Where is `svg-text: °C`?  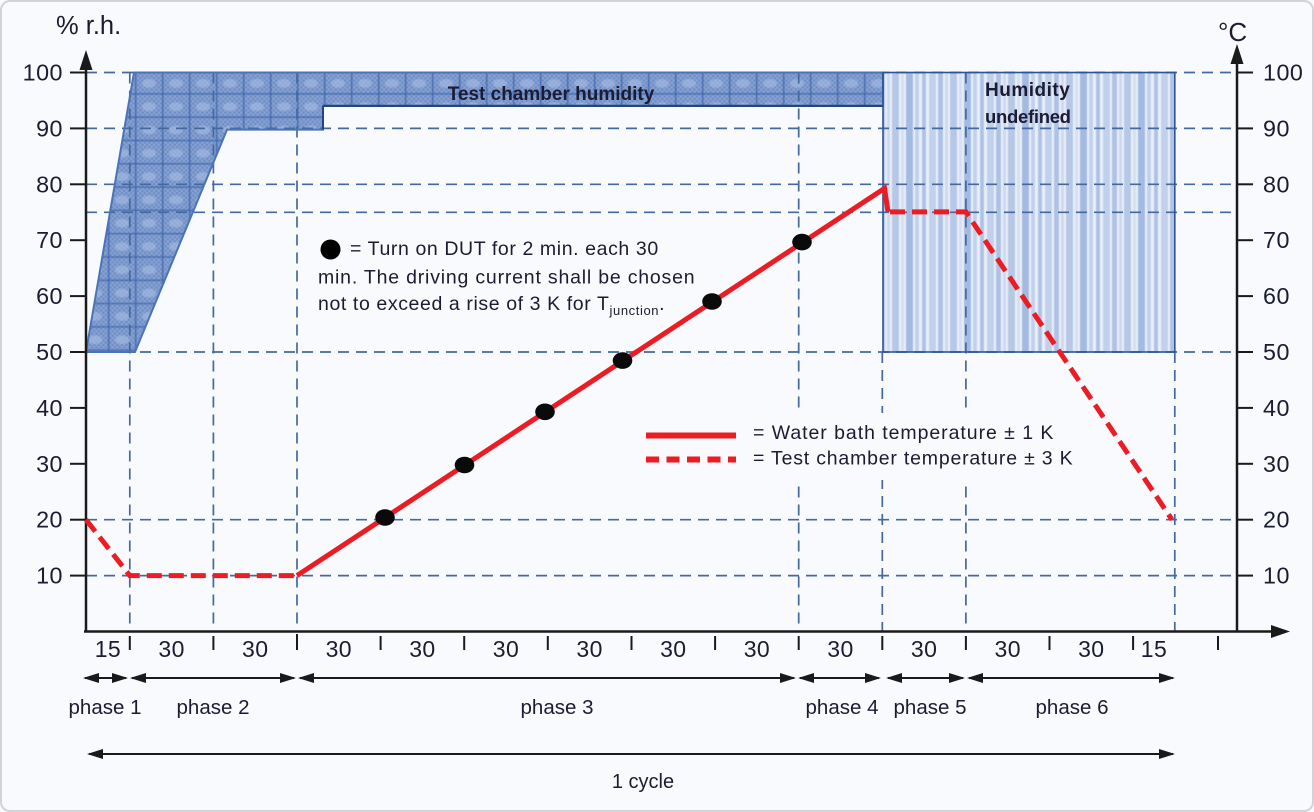 svg-text: °C is located at coordinates (1232, 32).